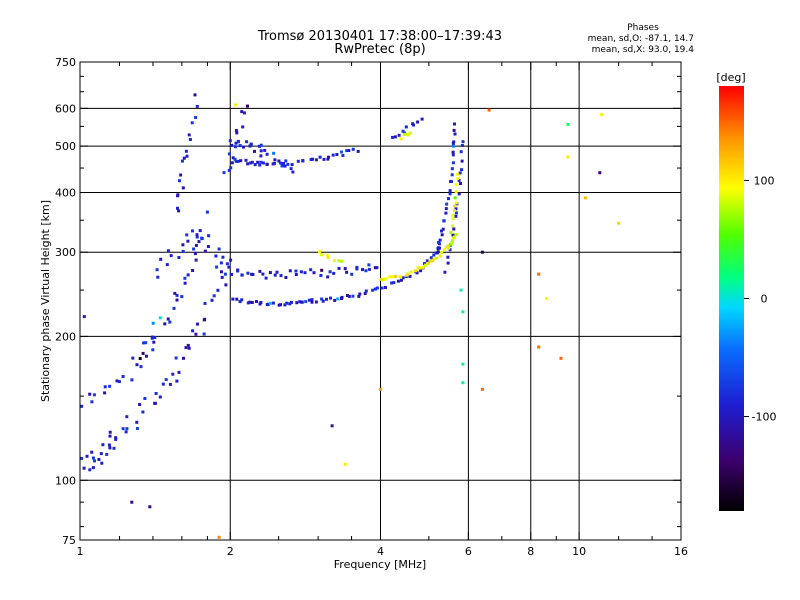  What do you see at coordinates (380, 551) in the screenshot?
I see `x-tick-label: 4` at bounding box center [380, 551].